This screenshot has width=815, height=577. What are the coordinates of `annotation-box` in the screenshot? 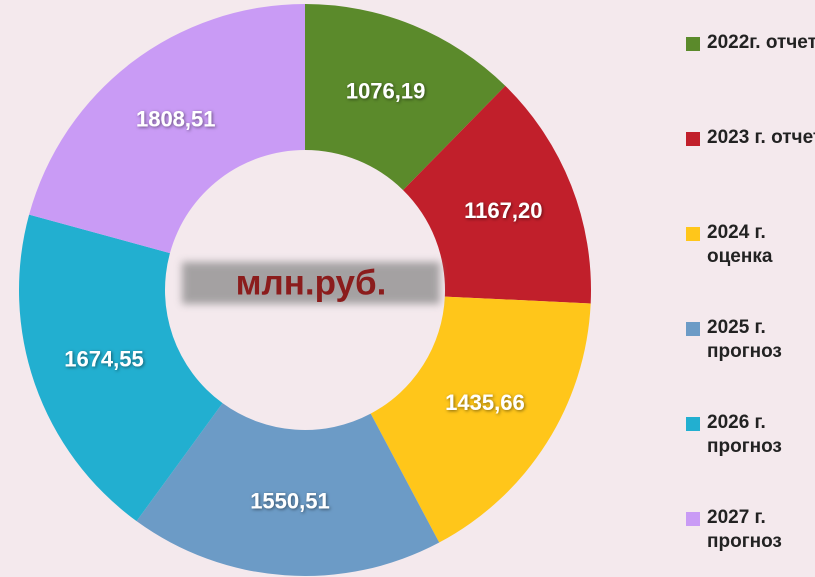 It's located at (311, 283).